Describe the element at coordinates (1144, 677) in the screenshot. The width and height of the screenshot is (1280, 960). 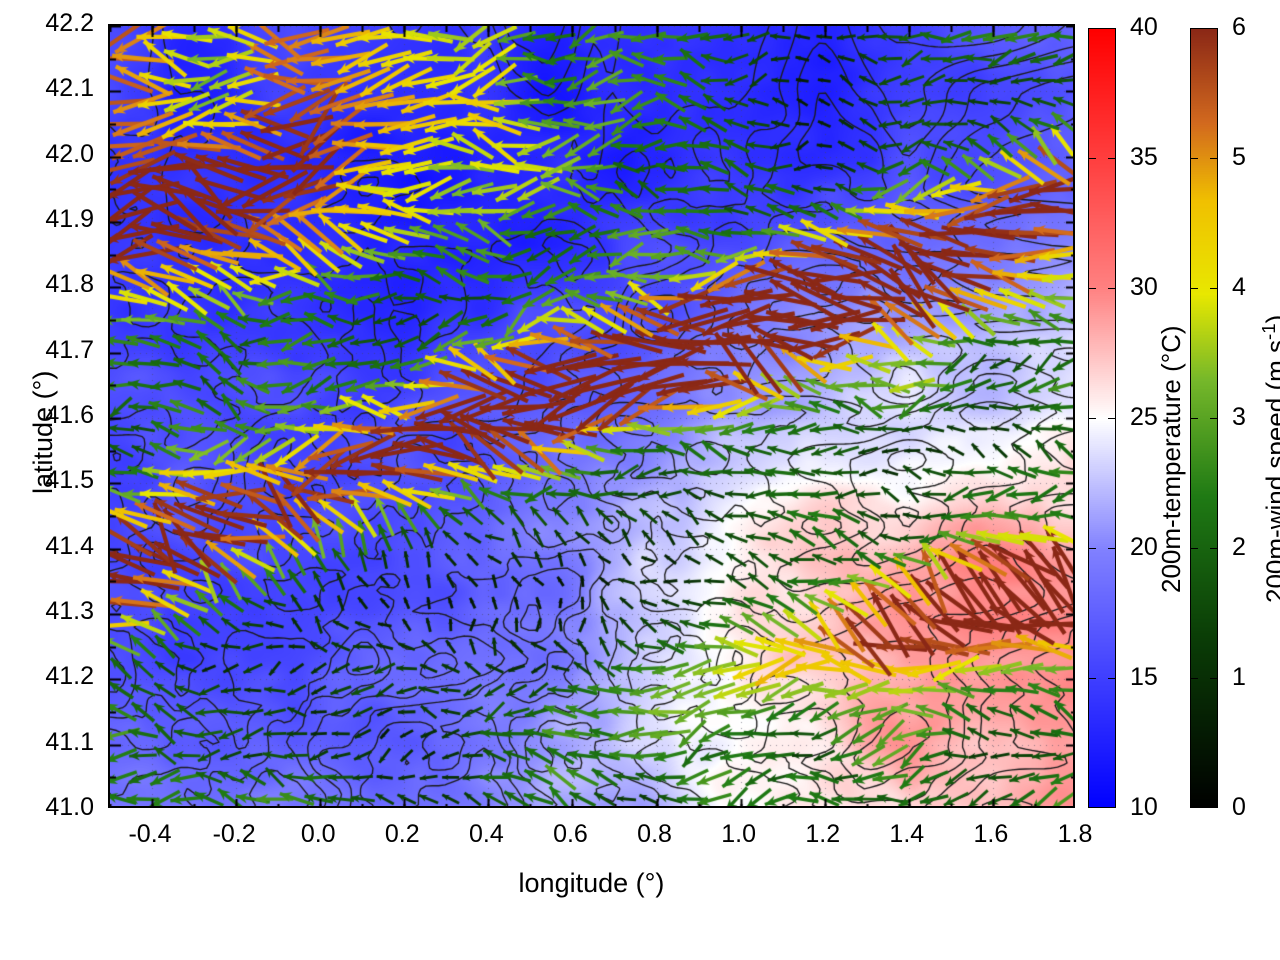
I see `colorbar-tick-label: 15` at that location.